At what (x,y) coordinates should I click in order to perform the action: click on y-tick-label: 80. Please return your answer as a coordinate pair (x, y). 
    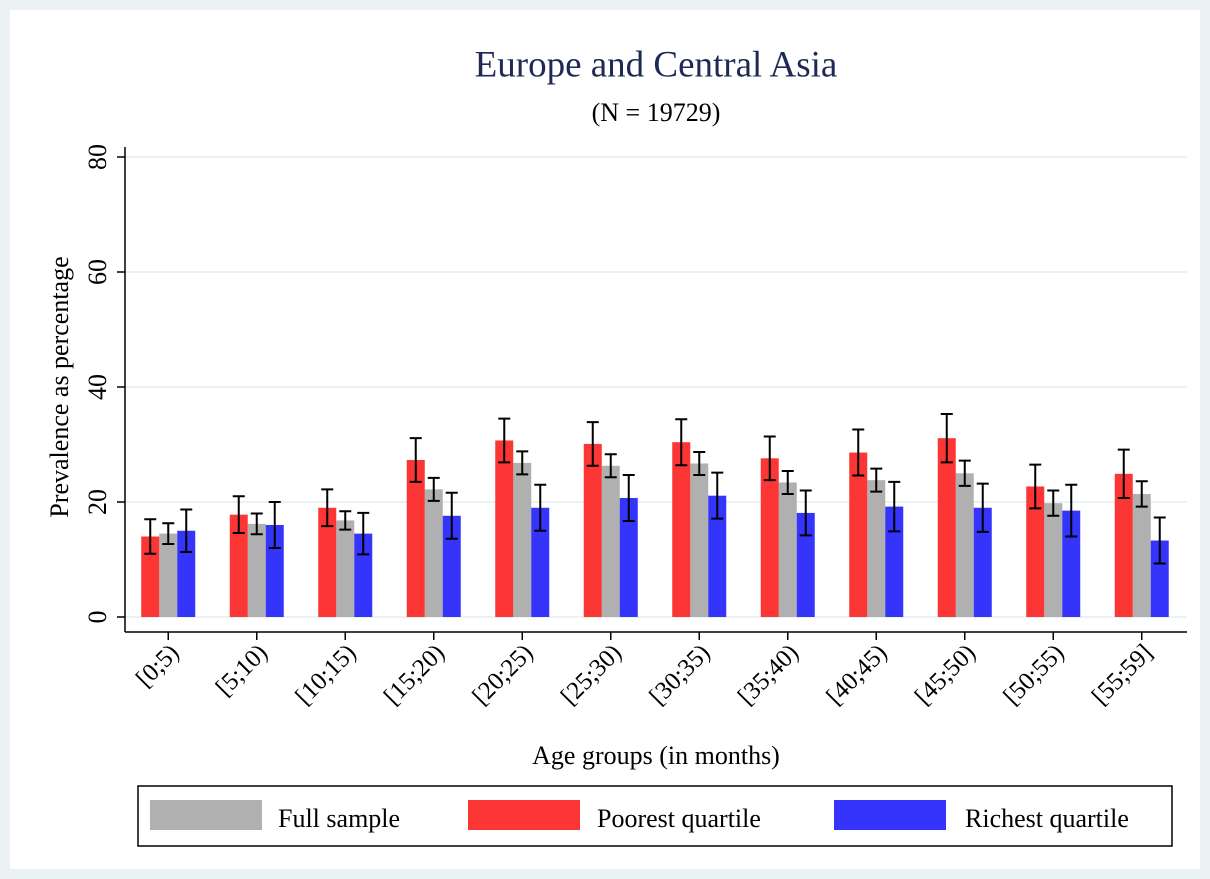
    Looking at the image, I should click on (97, 157).